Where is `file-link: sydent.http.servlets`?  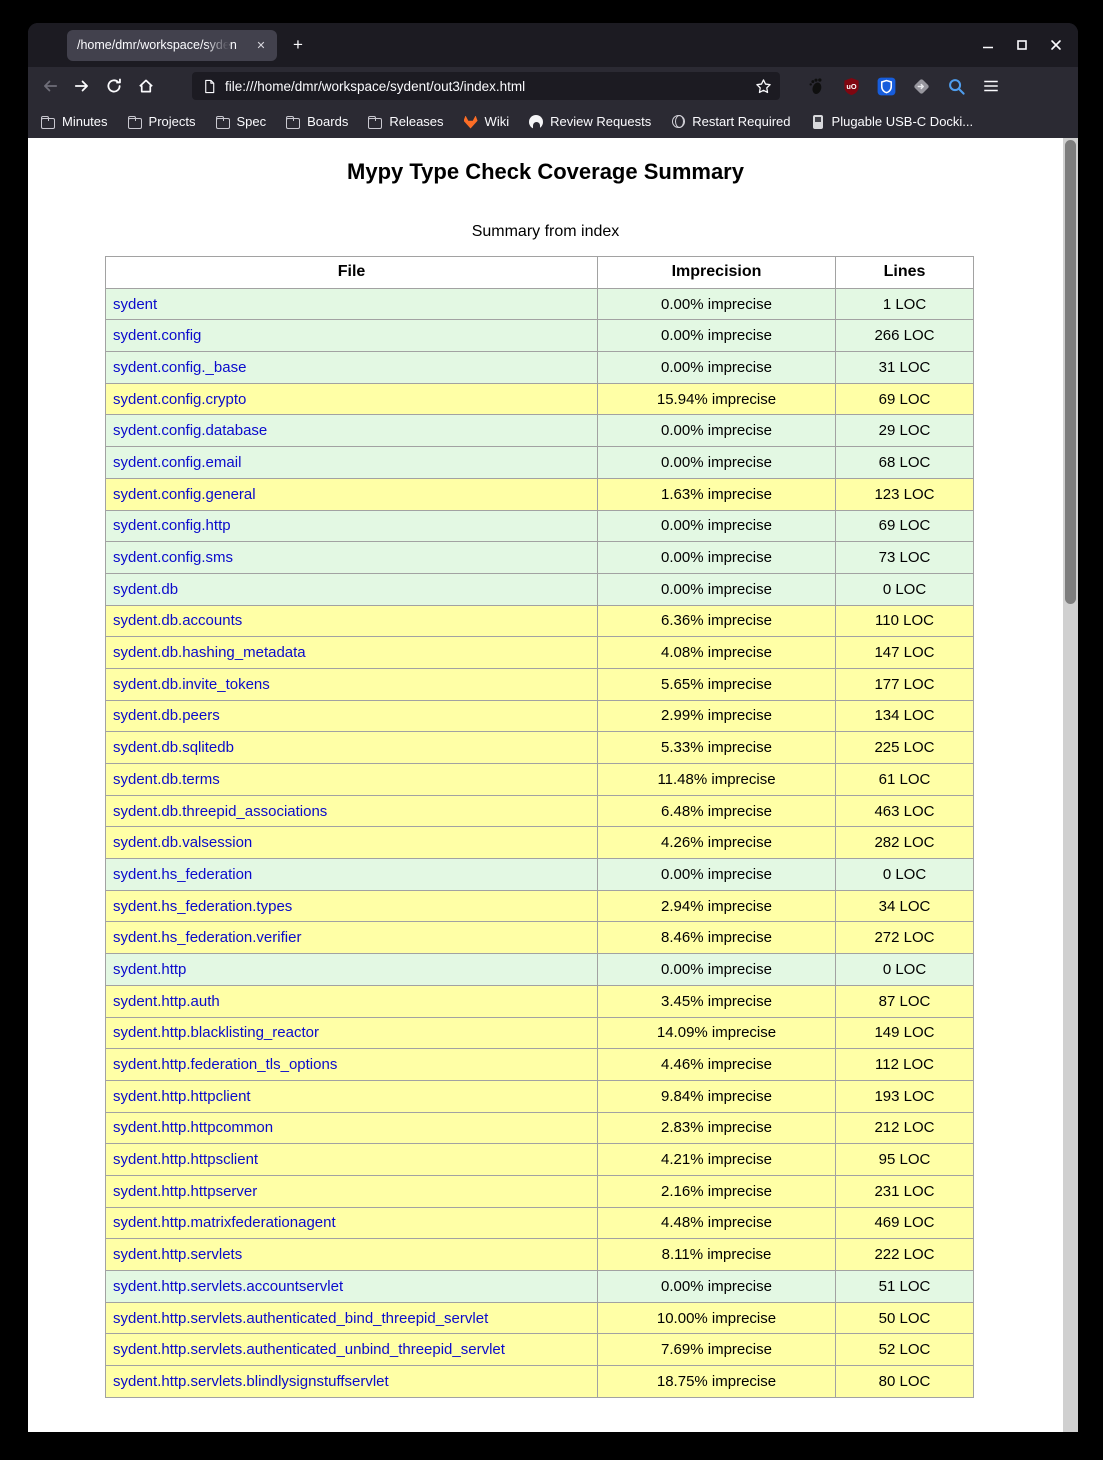 file-link: sydent.http.servlets is located at coordinates (178, 1255).